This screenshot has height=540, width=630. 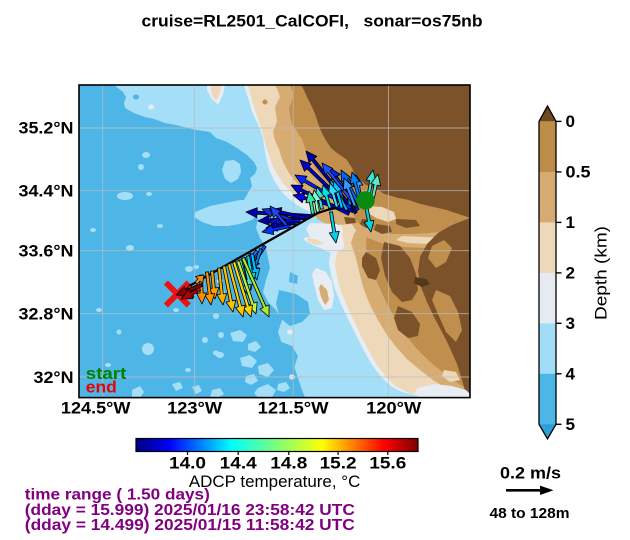 What do you see at coordinates (288, 463) in the screenshot?
I see `svg-text: 14.8` at bounding box center [288, 463].